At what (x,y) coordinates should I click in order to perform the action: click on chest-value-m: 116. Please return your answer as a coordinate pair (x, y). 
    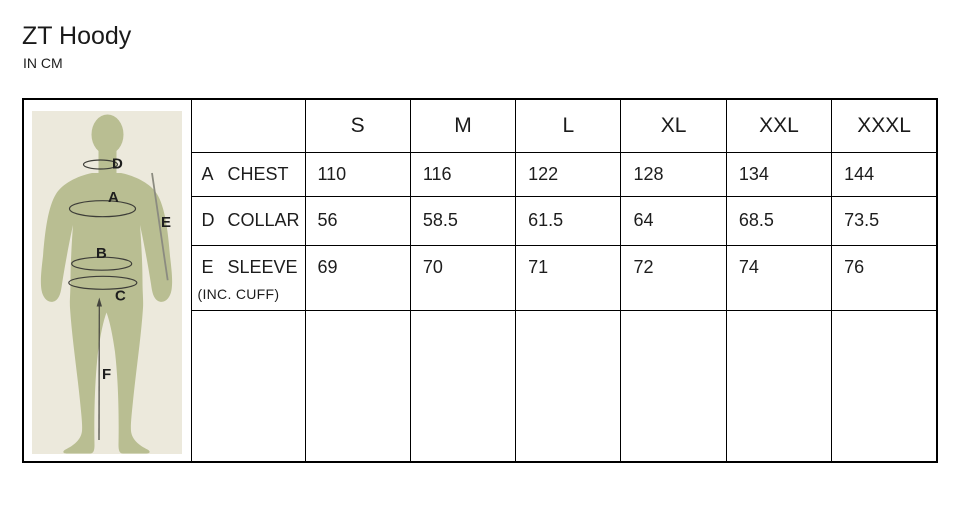
    Looking at the image, I should click on (463, 174).